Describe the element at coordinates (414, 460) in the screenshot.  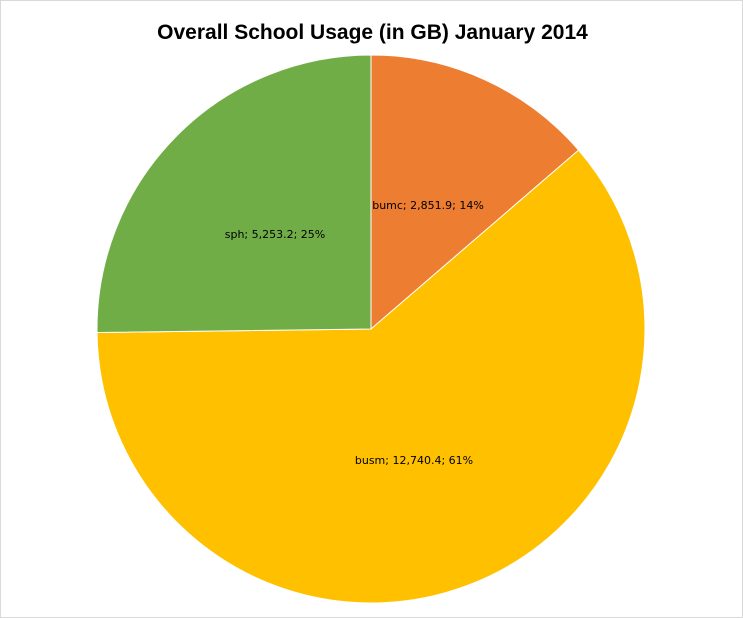
I see `data-label-busm: busm; 12,740.4; 61%` at that location.